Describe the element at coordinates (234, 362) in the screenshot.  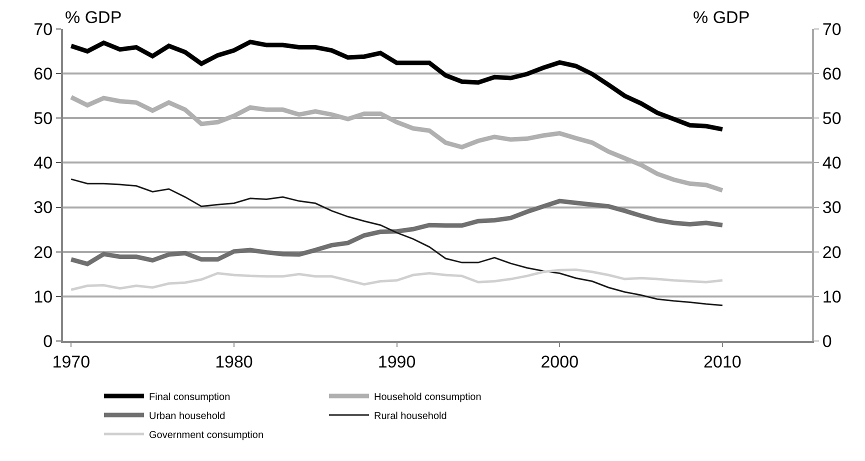
I see `x-tick-label: 1980` at that location.